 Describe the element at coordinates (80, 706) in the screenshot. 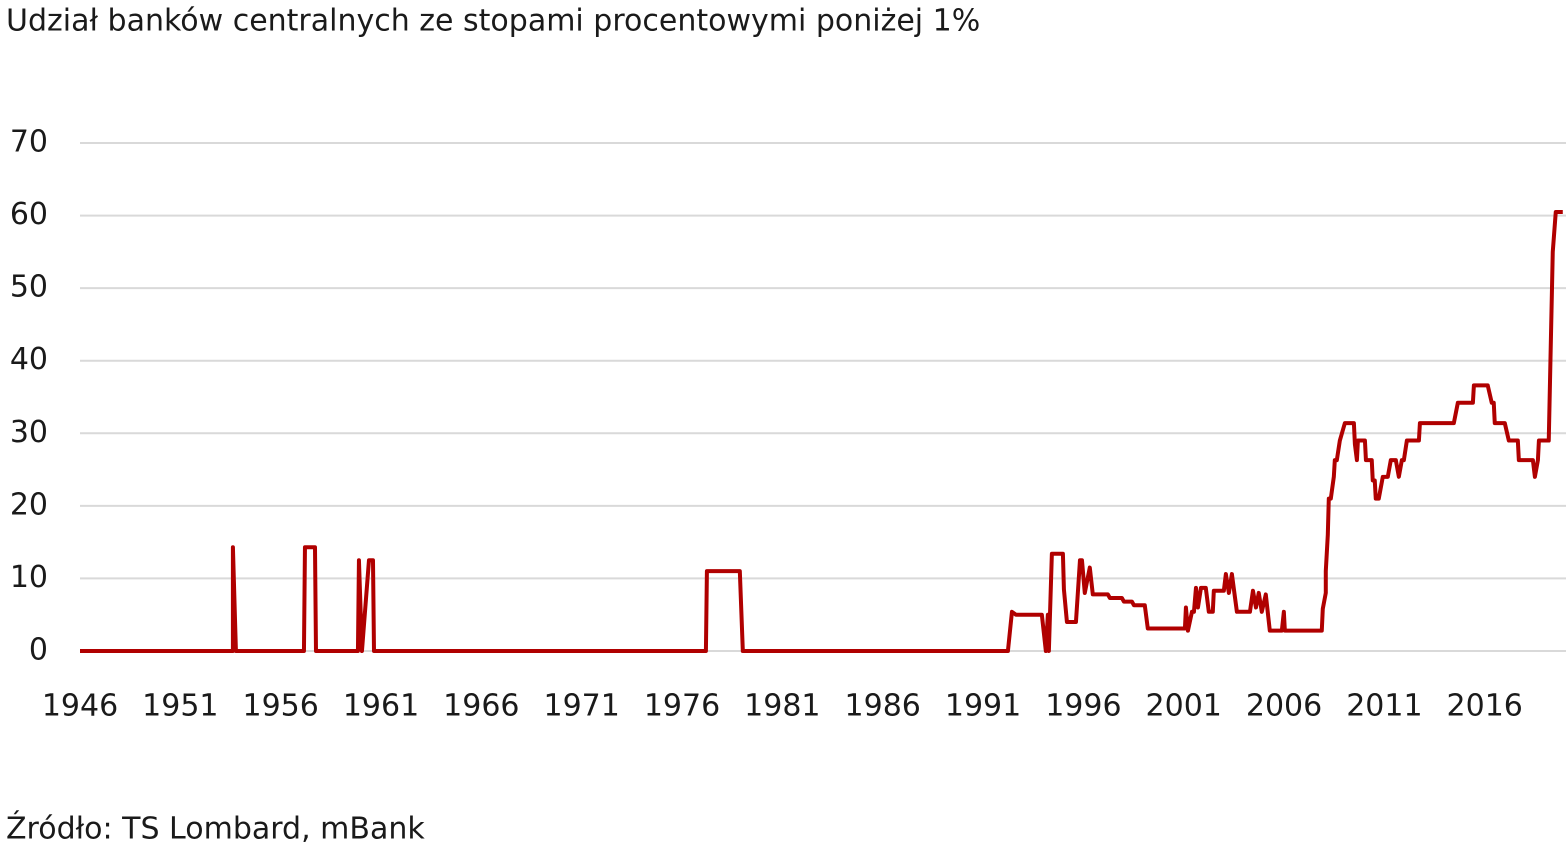

I see `x-tick-label: 1946` at that location.